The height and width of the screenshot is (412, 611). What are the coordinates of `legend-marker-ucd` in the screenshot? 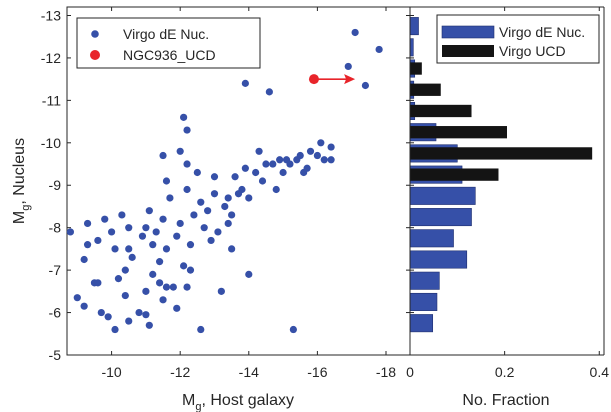 It's located at (95, 55).